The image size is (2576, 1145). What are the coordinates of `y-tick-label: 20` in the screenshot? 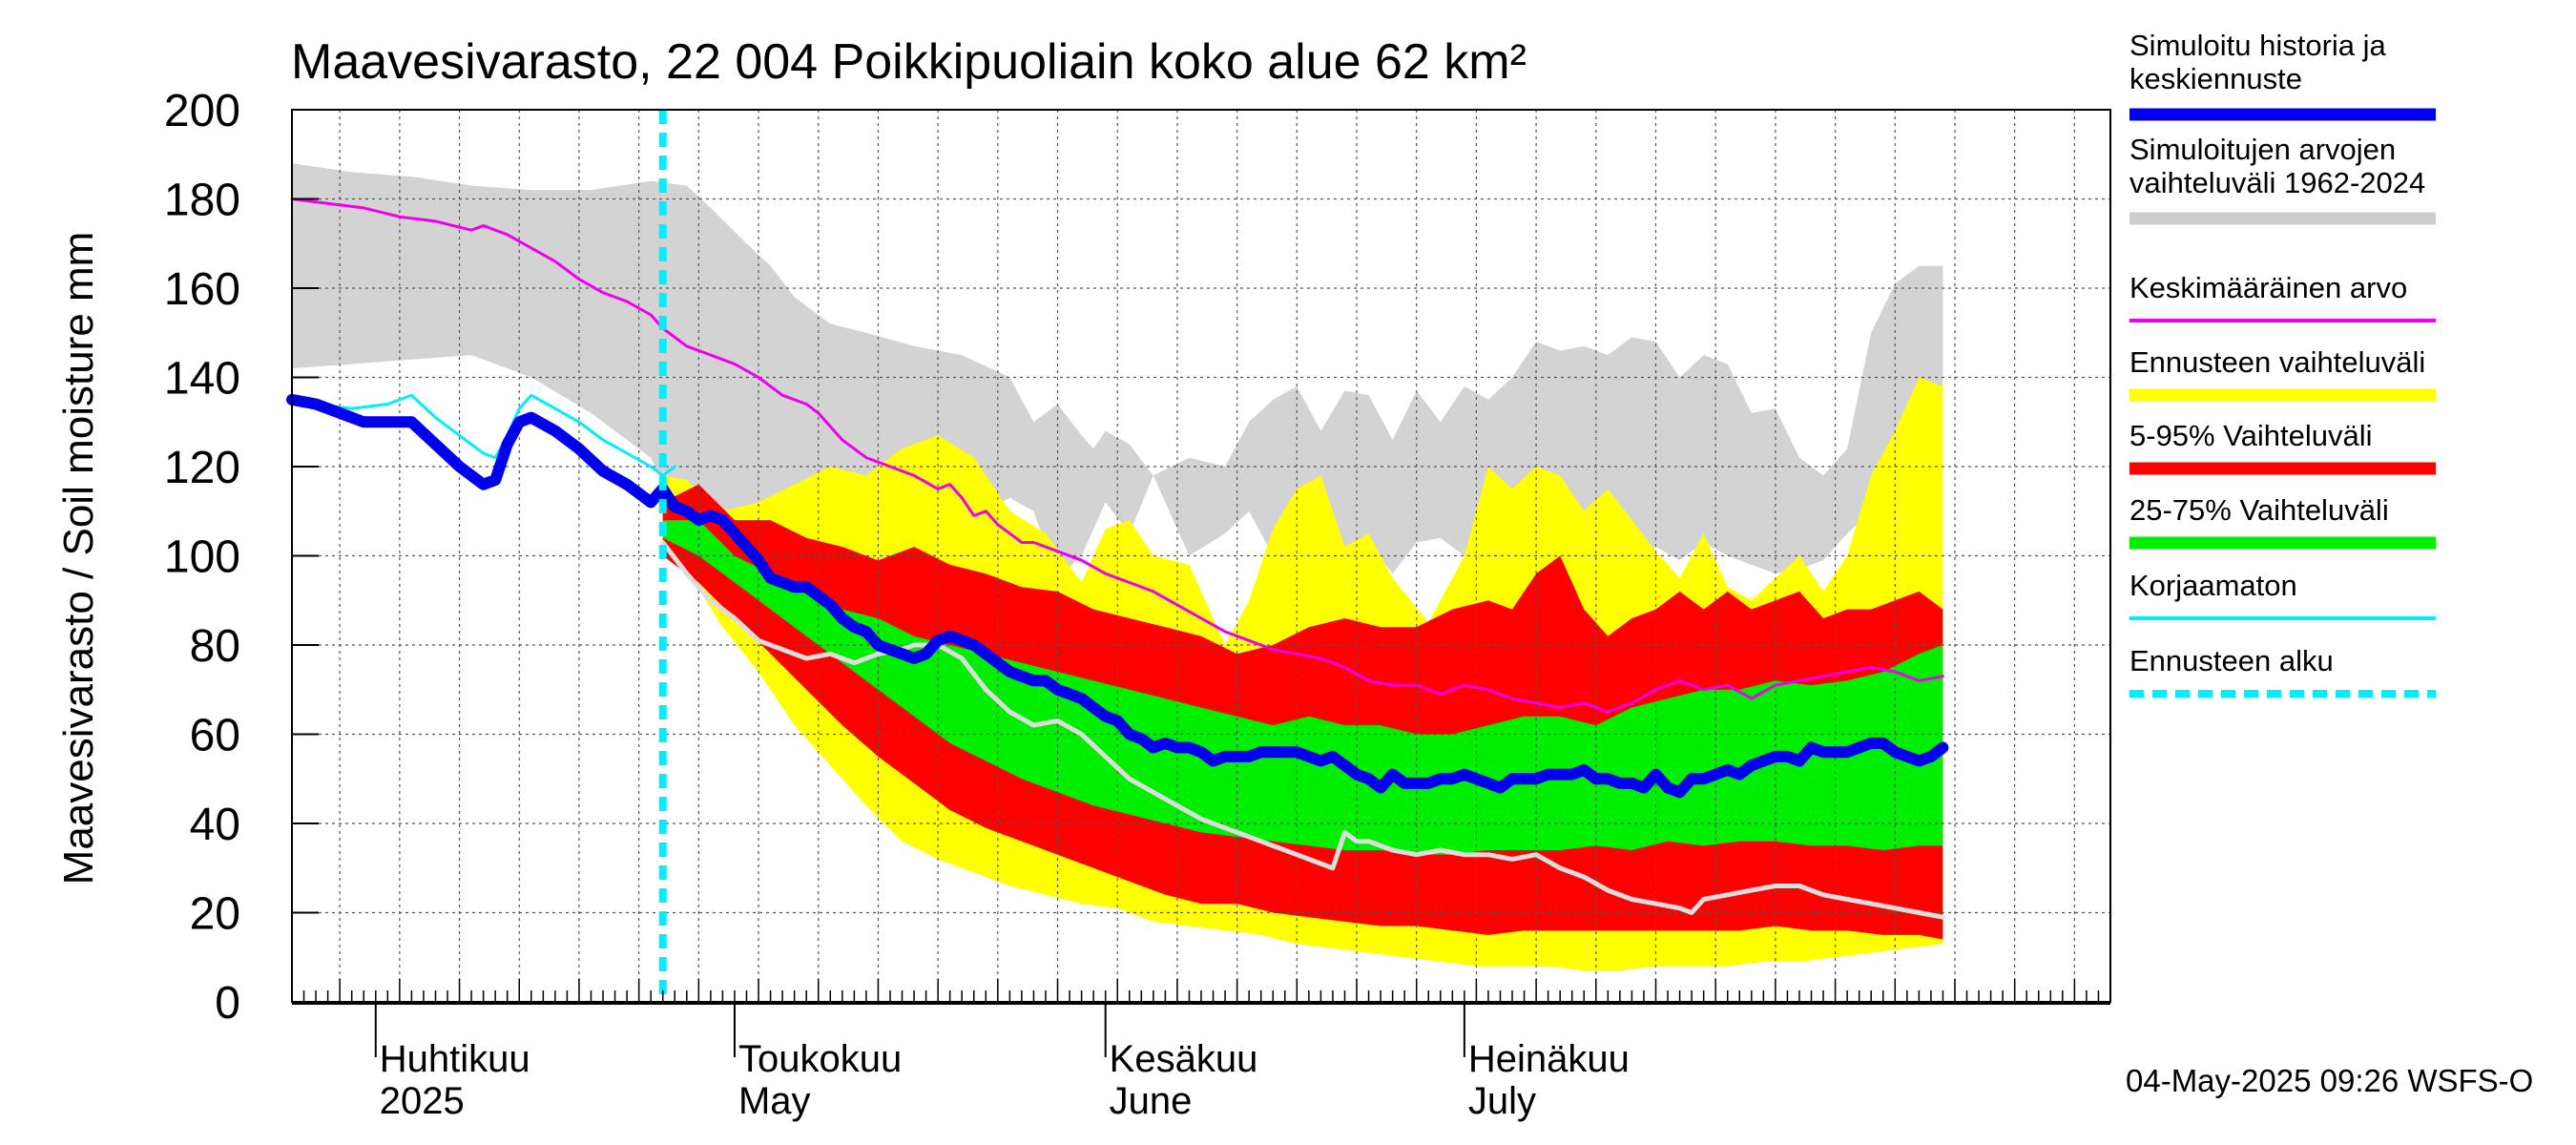 It's located at (215, 914).